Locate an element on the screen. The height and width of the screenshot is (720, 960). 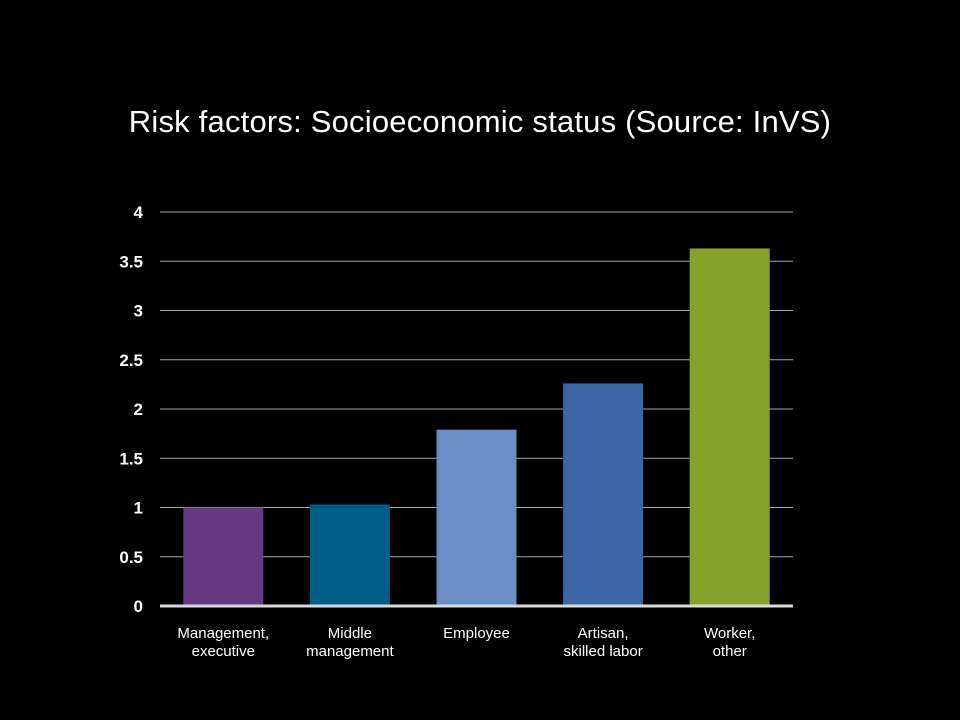
y-axis-ticks: 0 0.5 1 1.5 2 2.5 3 3.5 4 is located at coordinates (131, 409).